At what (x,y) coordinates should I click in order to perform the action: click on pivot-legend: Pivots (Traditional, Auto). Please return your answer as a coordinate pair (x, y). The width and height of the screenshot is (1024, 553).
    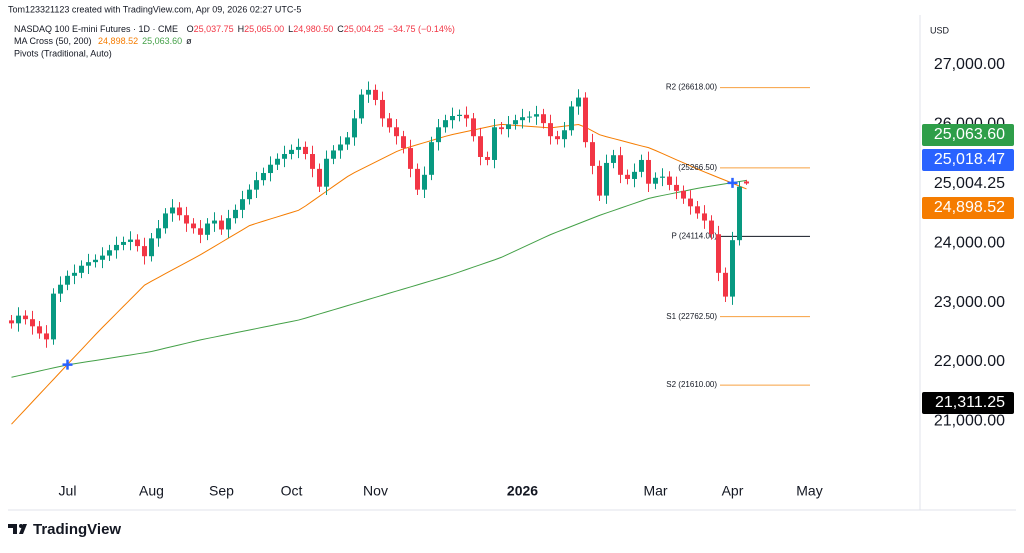
    Looking at the image, I should click on (63, 53).